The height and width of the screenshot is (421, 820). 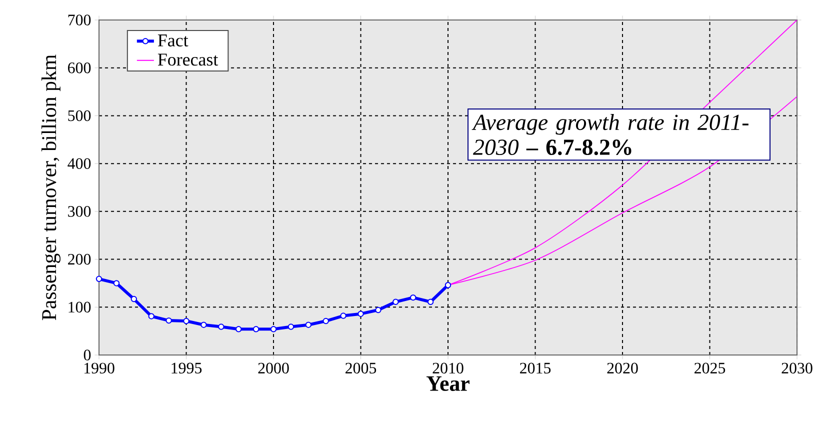 I want to click on y-tick-label: 500, so click(x=79, y=116).